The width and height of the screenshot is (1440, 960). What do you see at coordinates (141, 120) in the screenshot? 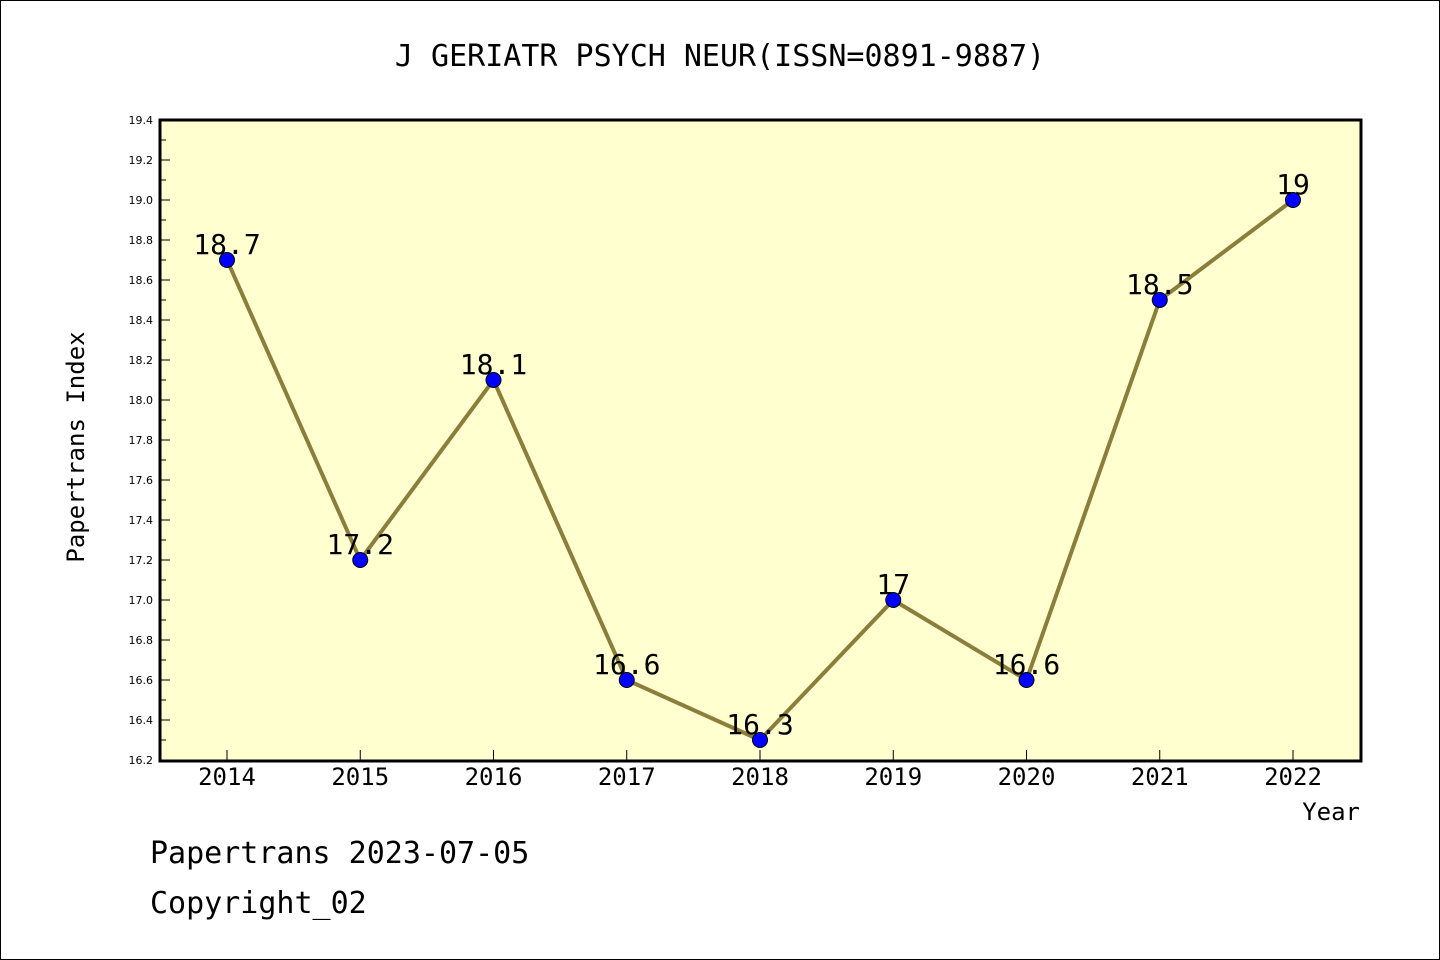
I see `y-tick-label: 19.4` at bounding box center [141, 120].